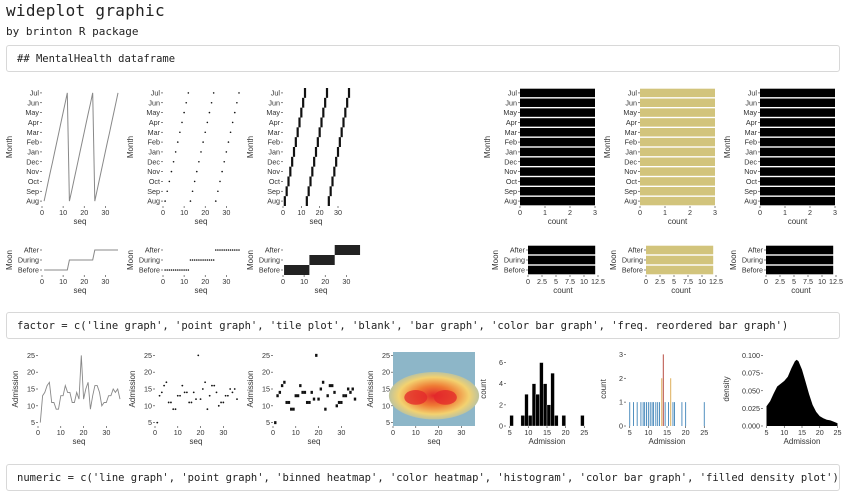 Image resolution: width=850 pixels, height=496 pixels. Describe the element at coordinates (752, 270) in the screenshot. I see `y-tick-label: Before` at that location.